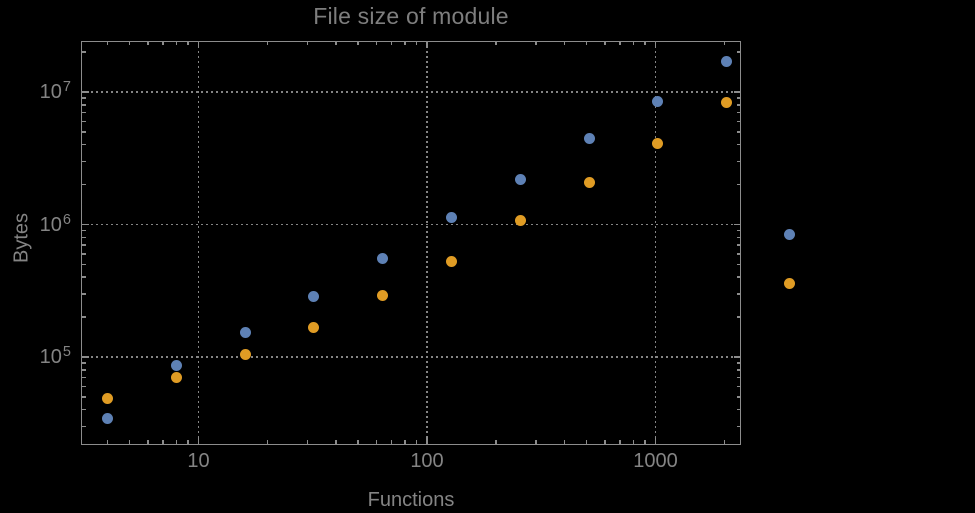  Describe the element at coordinates (35, 356) in the screenshot. I see `y-tick-label-1e5: 105` at that location.